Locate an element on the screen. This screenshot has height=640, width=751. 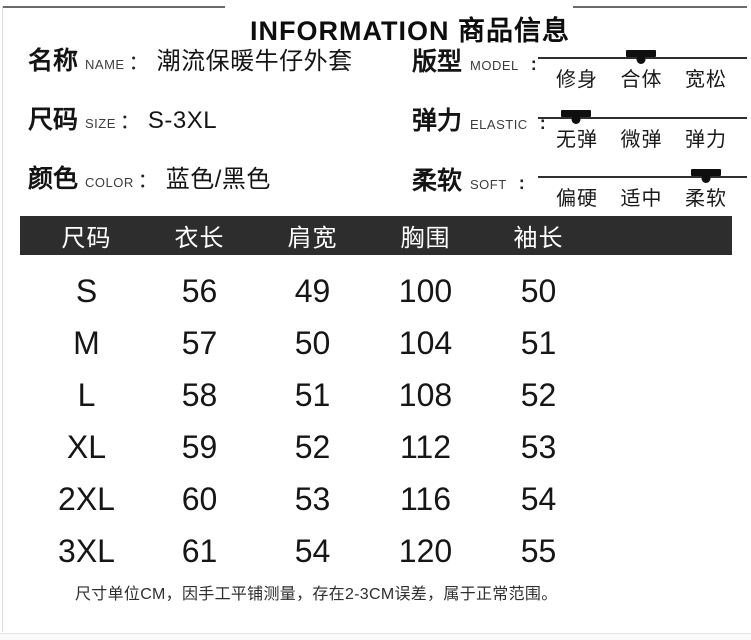
table-cell: 100 is located at coordinates (425, 290).